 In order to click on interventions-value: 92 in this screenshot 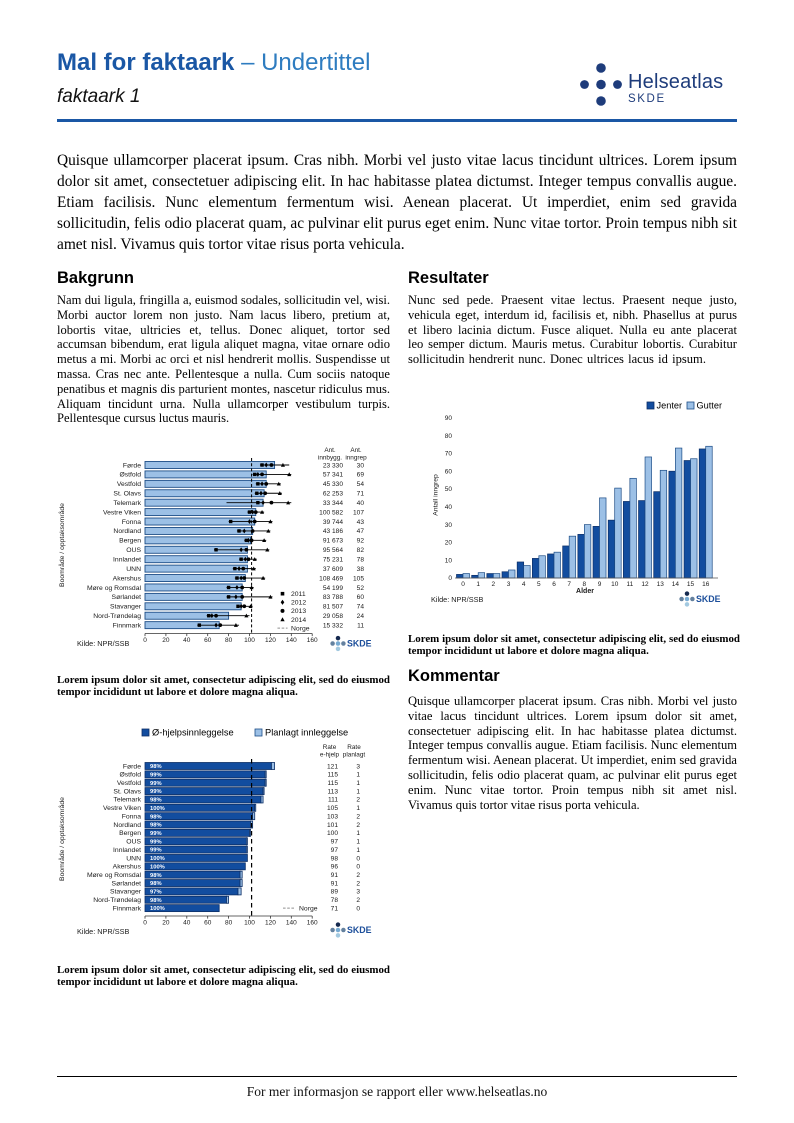, I will do `click(361, 541)`.